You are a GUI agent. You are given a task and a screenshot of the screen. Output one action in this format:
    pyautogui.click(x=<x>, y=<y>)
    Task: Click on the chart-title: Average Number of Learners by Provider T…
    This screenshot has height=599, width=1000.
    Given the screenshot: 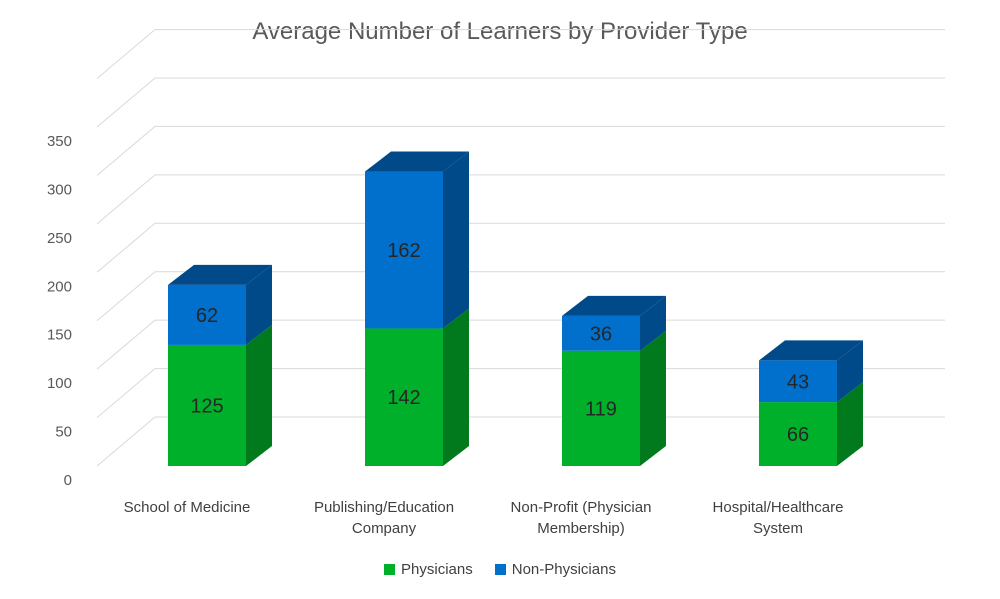 What is the action you would take?
    pyautogui.click(x=500, y=31)
    